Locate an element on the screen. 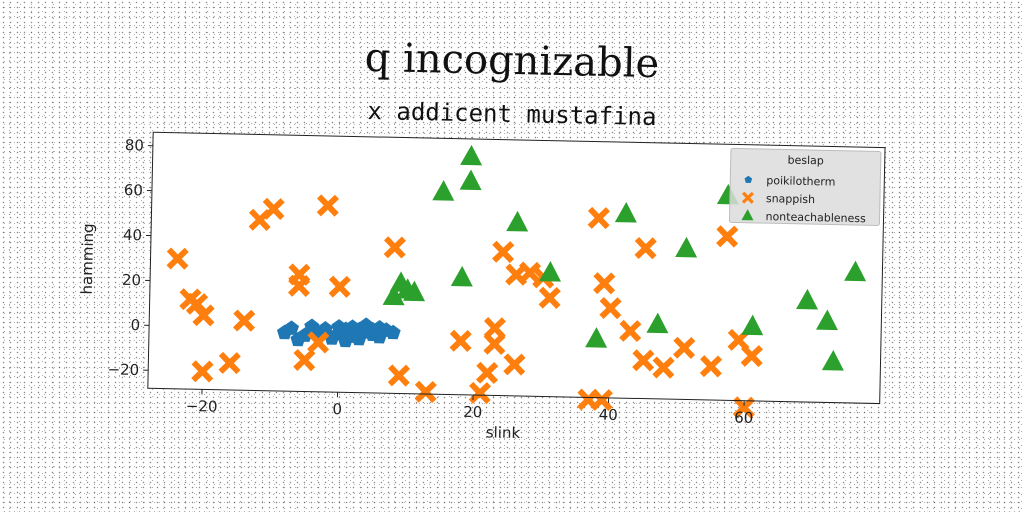 The image size is (1024, 512). y-tick-label: 20 is located at coordinates (131, 280).